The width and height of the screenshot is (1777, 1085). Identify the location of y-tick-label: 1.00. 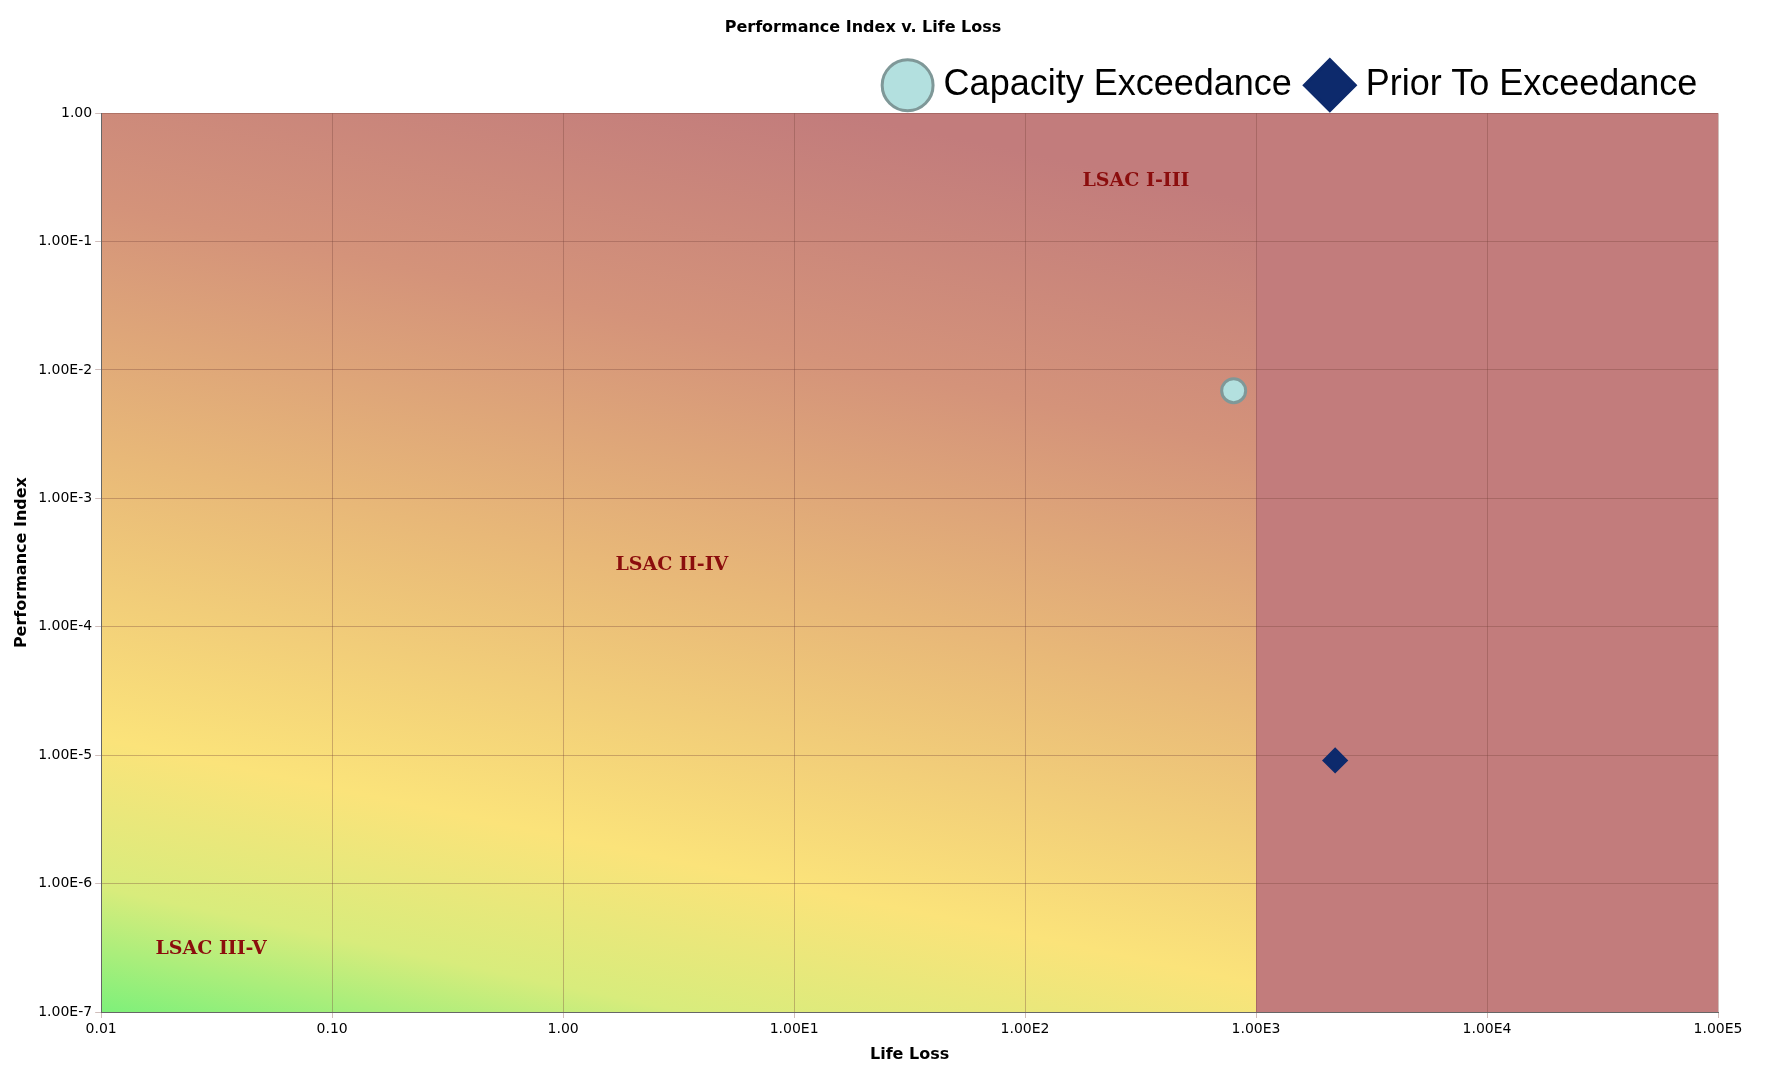
(77, 111).